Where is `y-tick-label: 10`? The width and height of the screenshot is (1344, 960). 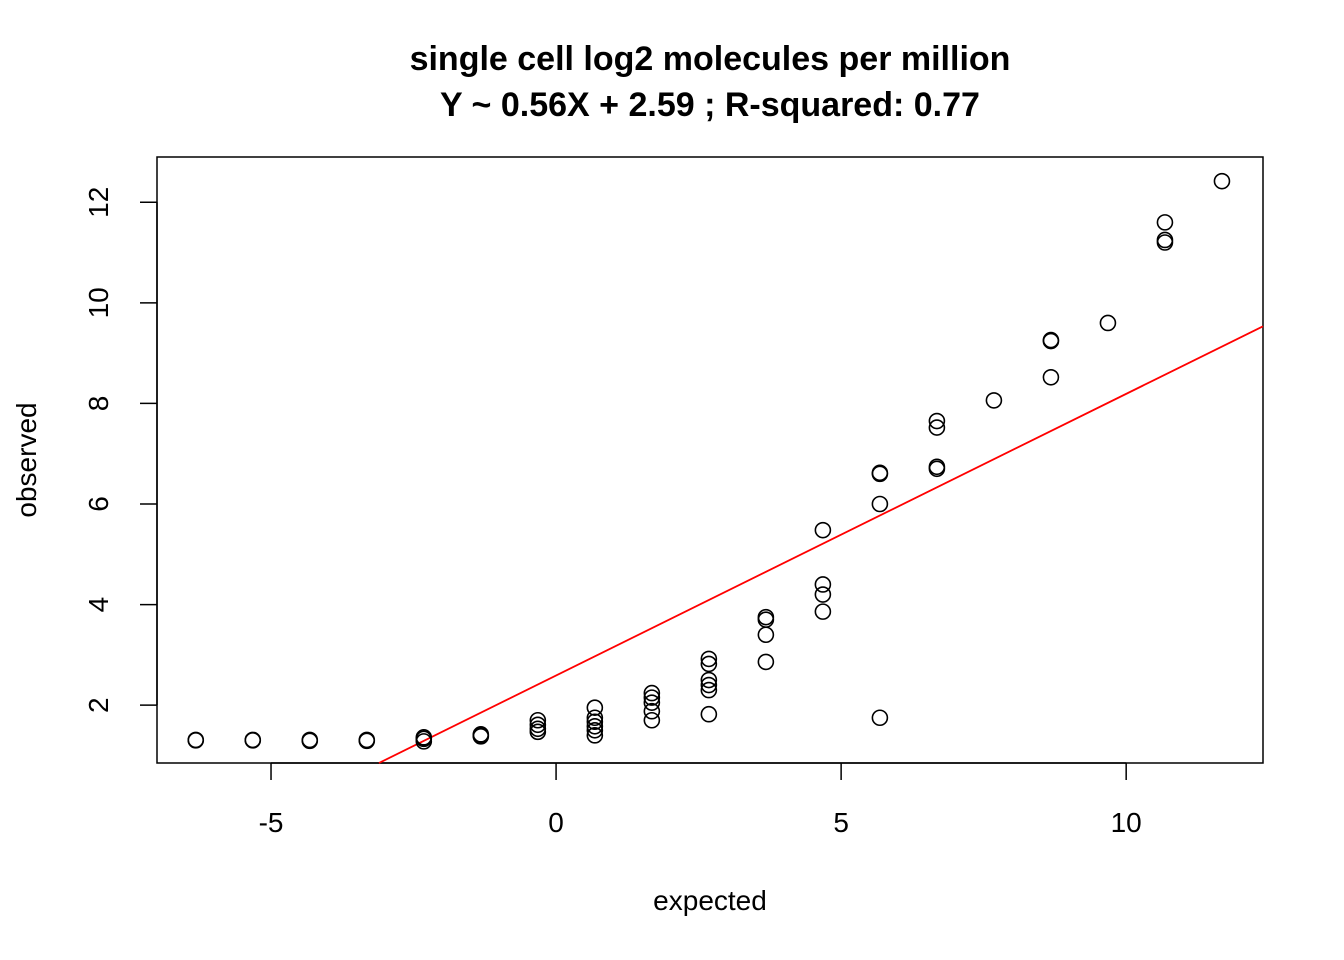
y-tick-label: 10 is located at coordinates (98, 302).